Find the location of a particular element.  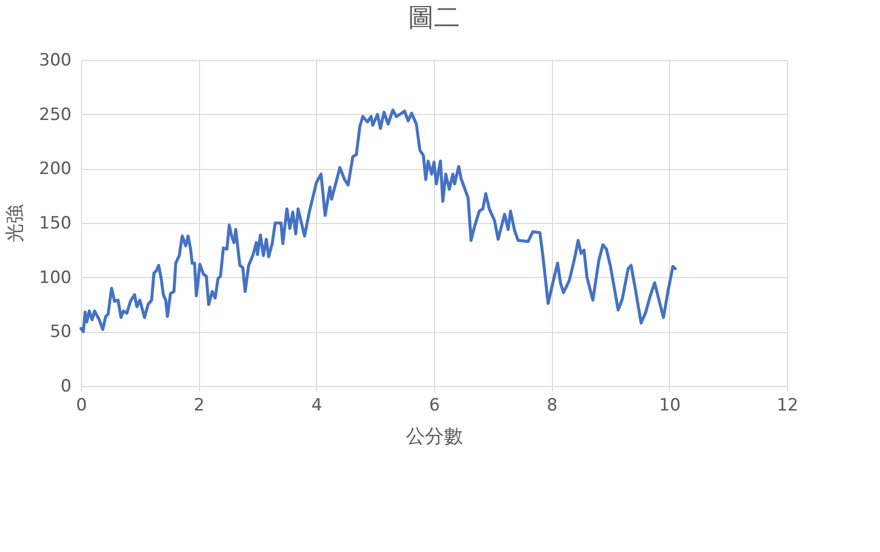

y-tick-label: 200 is located at coordinates (55, 169).